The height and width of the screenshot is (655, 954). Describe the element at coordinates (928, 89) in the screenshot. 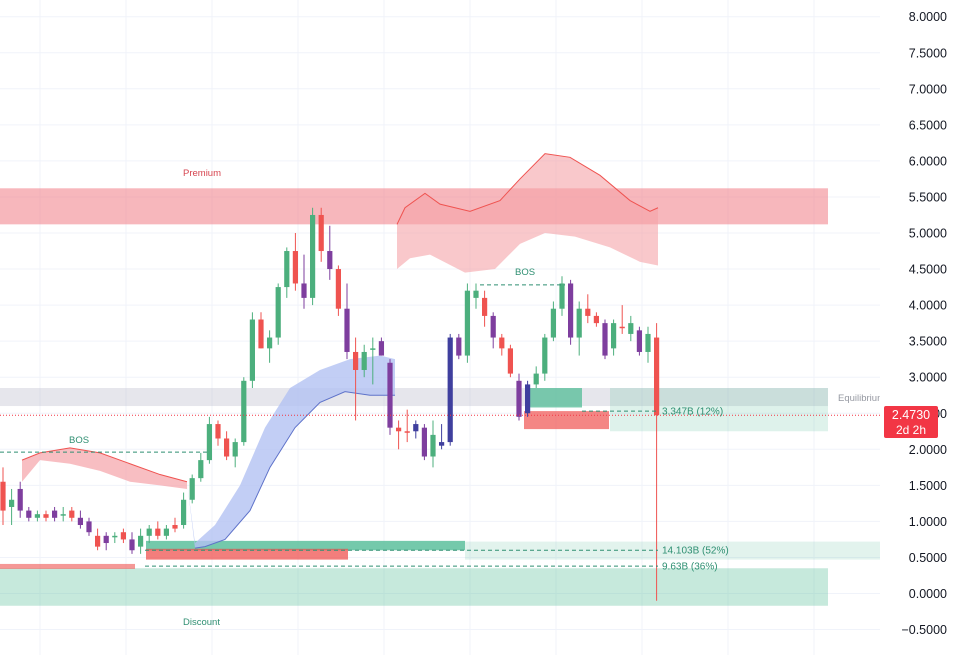

I see `y-tick-label: 7.0000` at that location.